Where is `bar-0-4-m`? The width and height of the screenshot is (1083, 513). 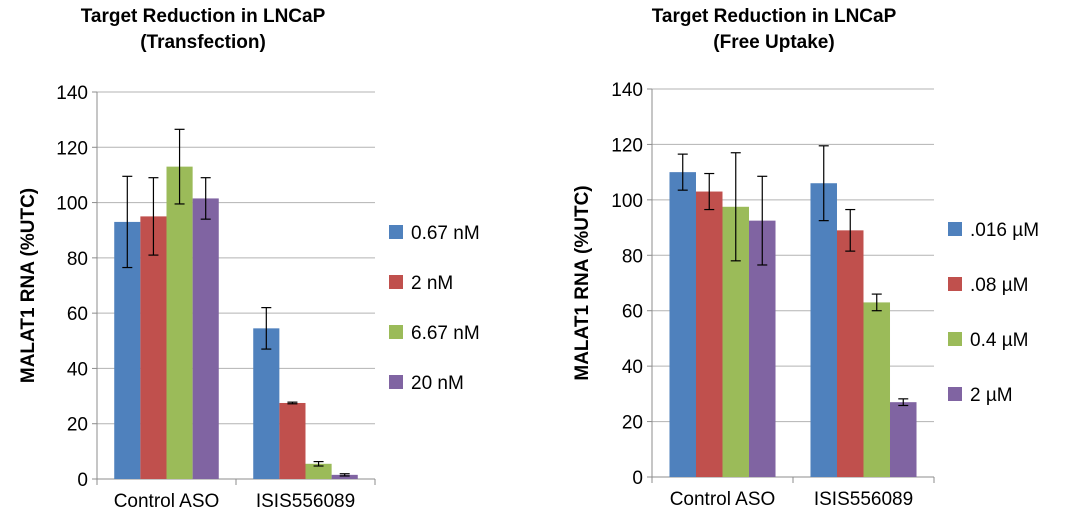
bar-0-4-m is located at coordinates (877, 389).